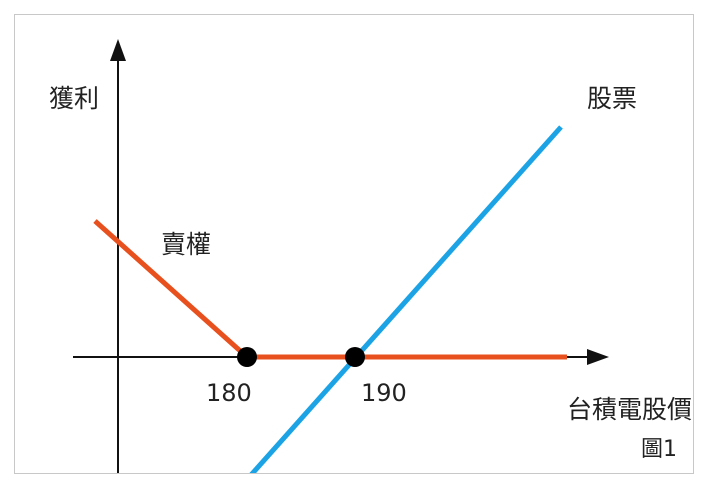 The height and width of the screenshot is (489, 708). Describe the element at coordinates (186, 244) in the screenshot. I see `put-line-label: 賣權` at that location.